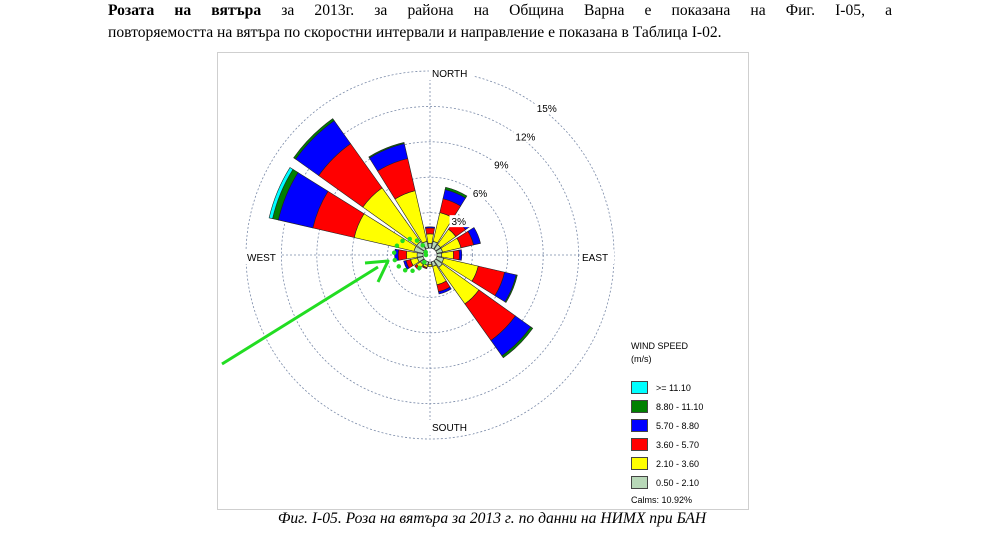  What do you see at coordinates (678, 425) in the screenshot?
I see `legend-label: 5.70 - 8.80` at bounding box center [678, 425].